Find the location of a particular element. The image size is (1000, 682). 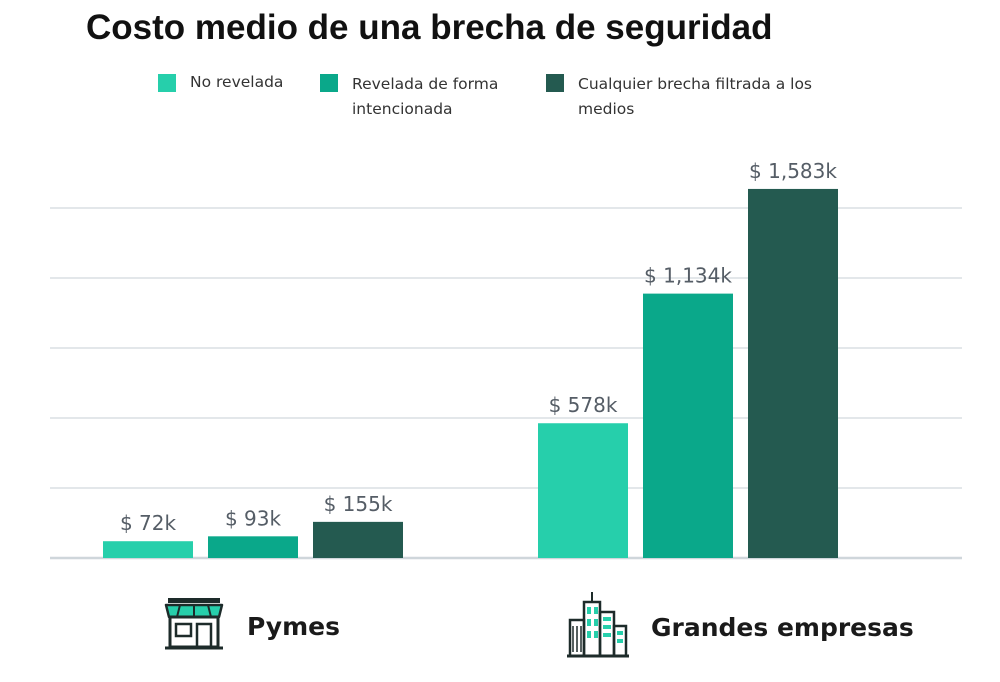

category-grandes-empresas: Grandes empresas is located at coordinates (740, 627).